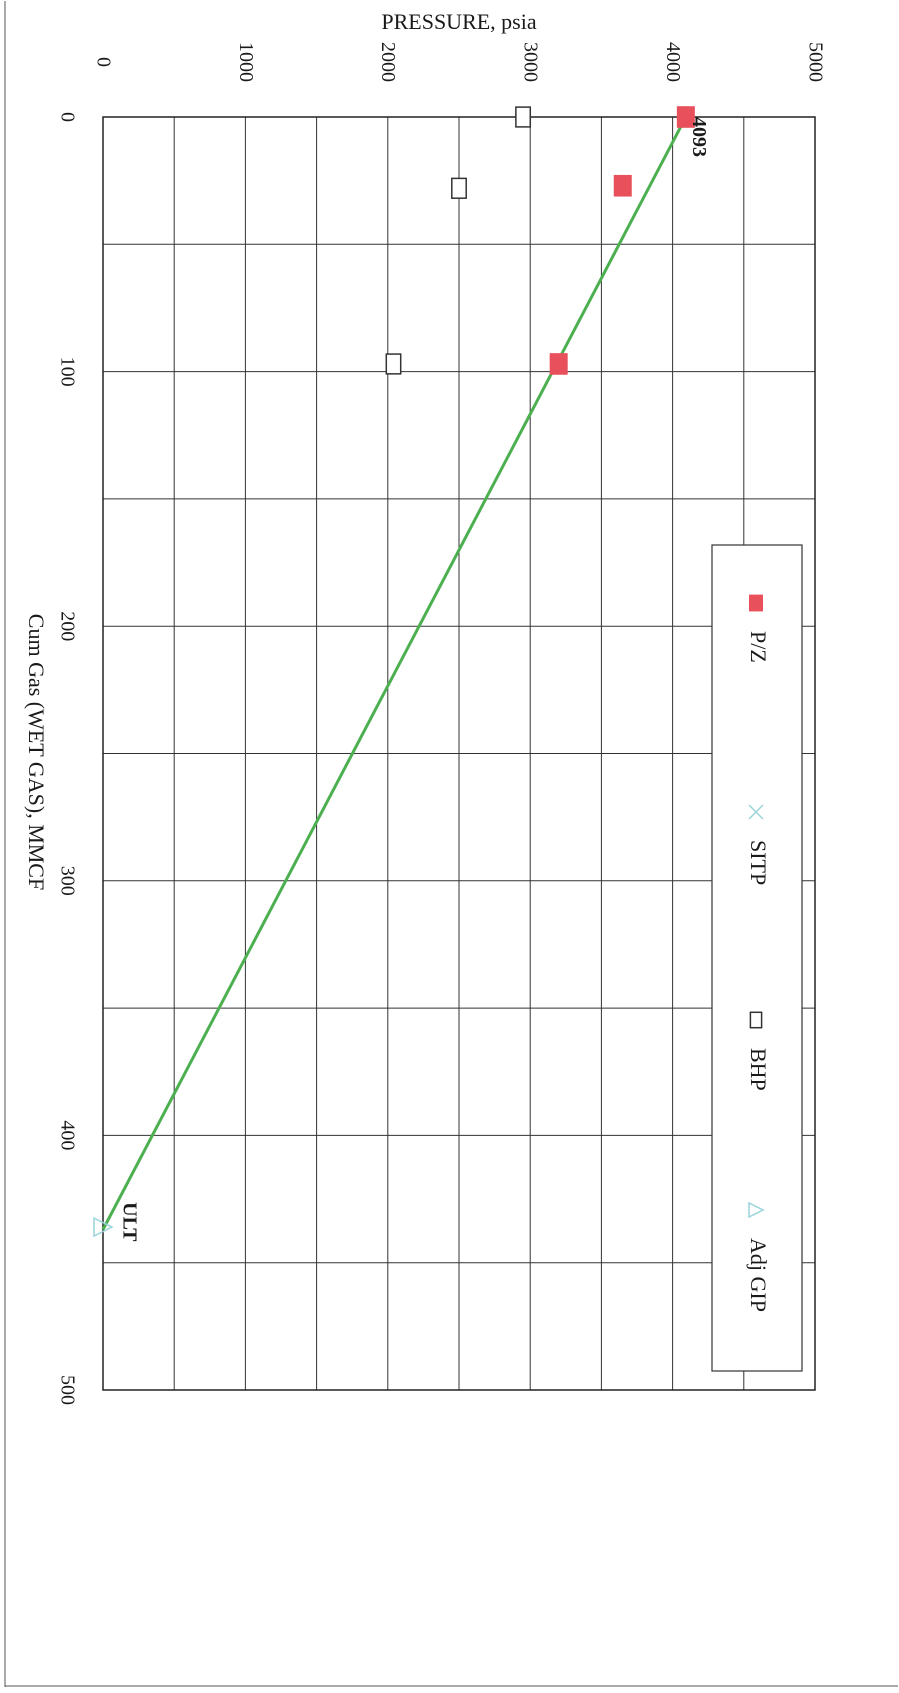 The image size is (899, 1693). I want to click on x-tick-label: 500, so click(67, 1390).